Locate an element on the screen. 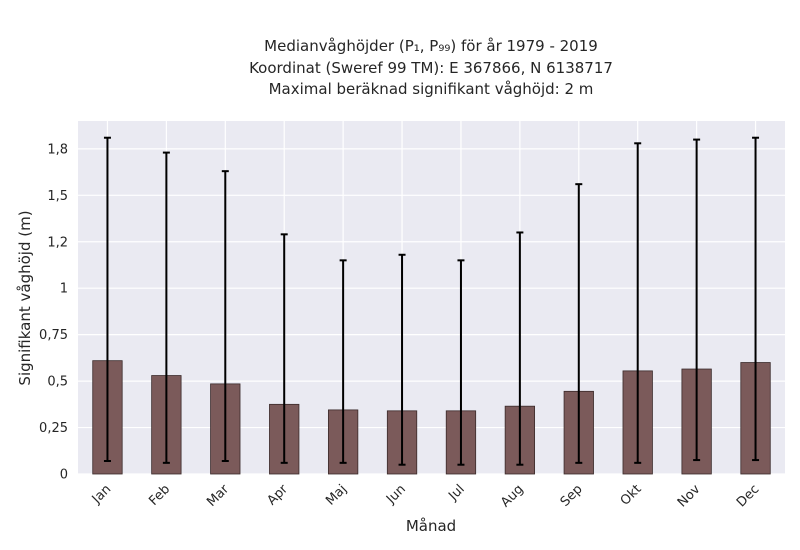  y-tick-label-0: 0 is located at coordinates (64, 475).